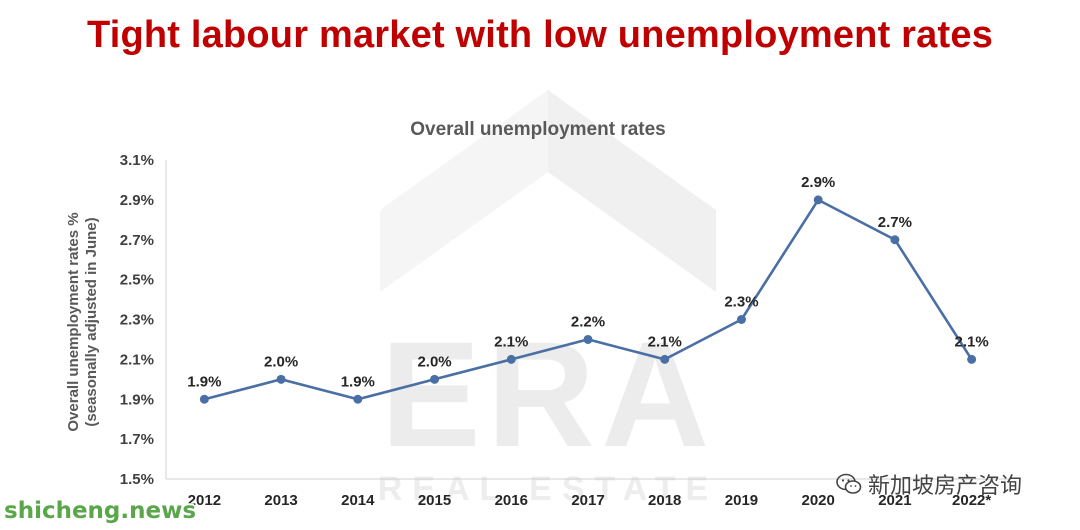 The height and width of the screenshot is (530, 1080). I want to click on x-tick-label: 2021, so click(894, 500).